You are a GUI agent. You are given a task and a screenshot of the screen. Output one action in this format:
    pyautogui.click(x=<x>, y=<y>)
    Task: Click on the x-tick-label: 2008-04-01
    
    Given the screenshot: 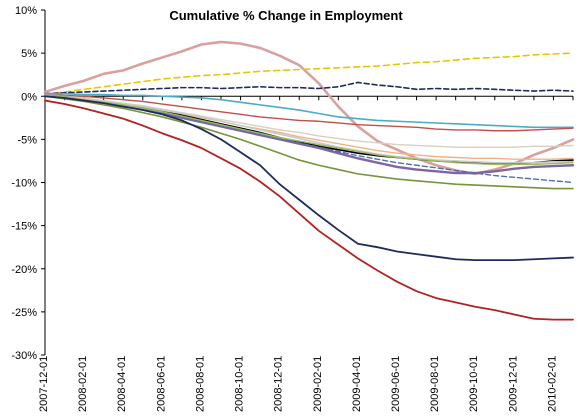 What is the action you would take?
    pyautogui.click(x=122, y=384)
    